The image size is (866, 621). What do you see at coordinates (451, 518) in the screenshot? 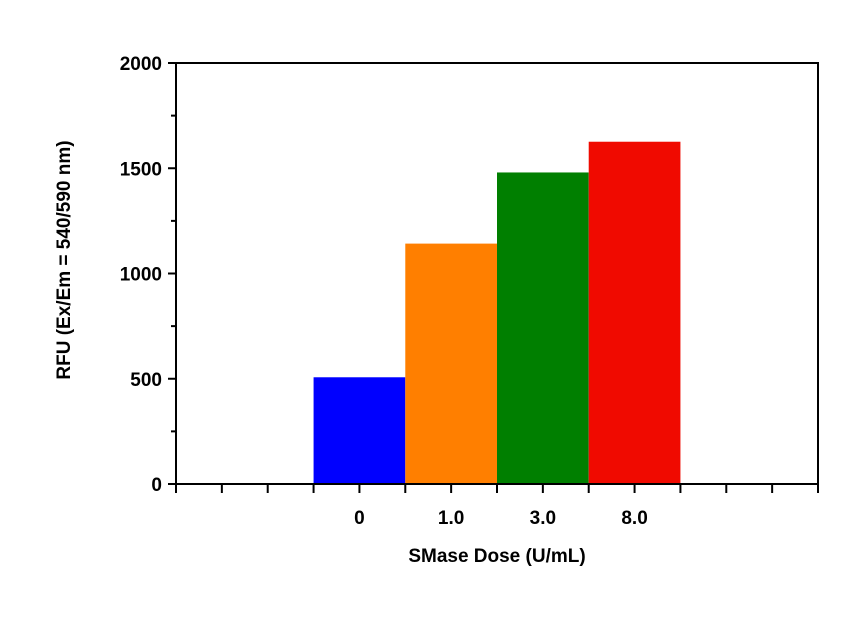
I see `x-tick-label: 1.0` at bounding box center [451, 518].